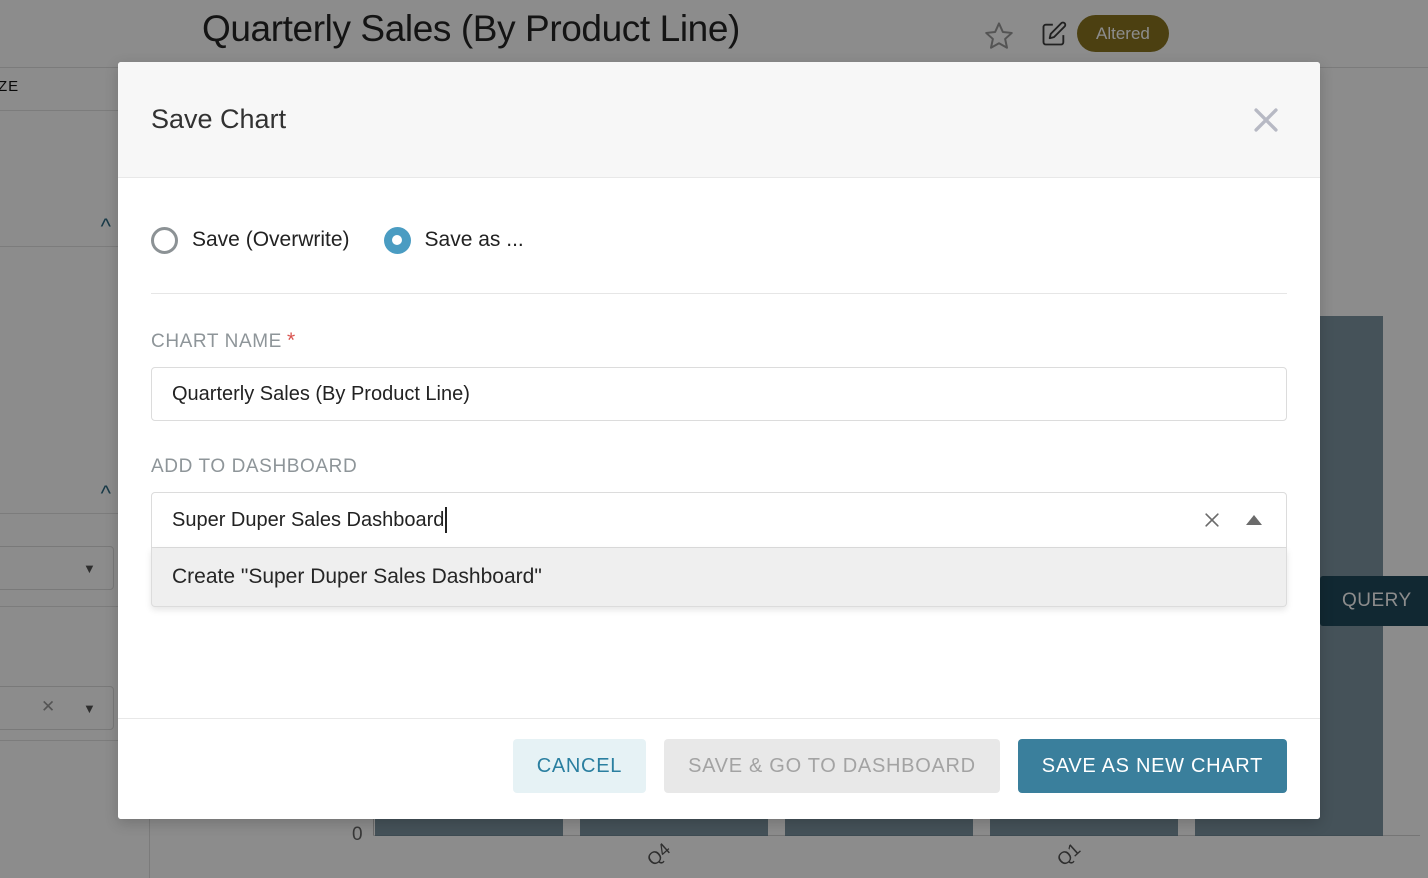 The width and height of the screenshot is (1428, 878). I want to click on page-title: Quarterly Sales (By Product Line), so click(471, 28).